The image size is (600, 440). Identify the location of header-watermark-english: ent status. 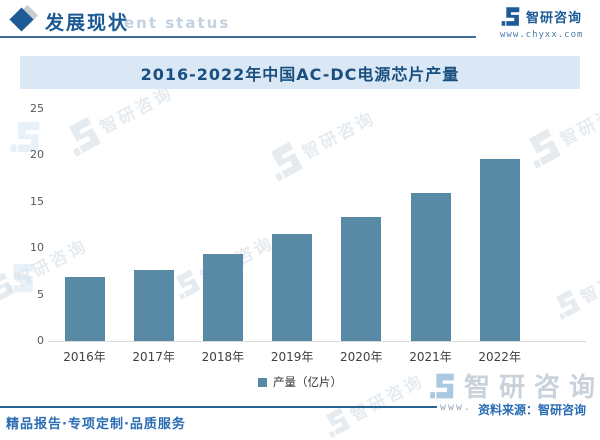
(177, 23).